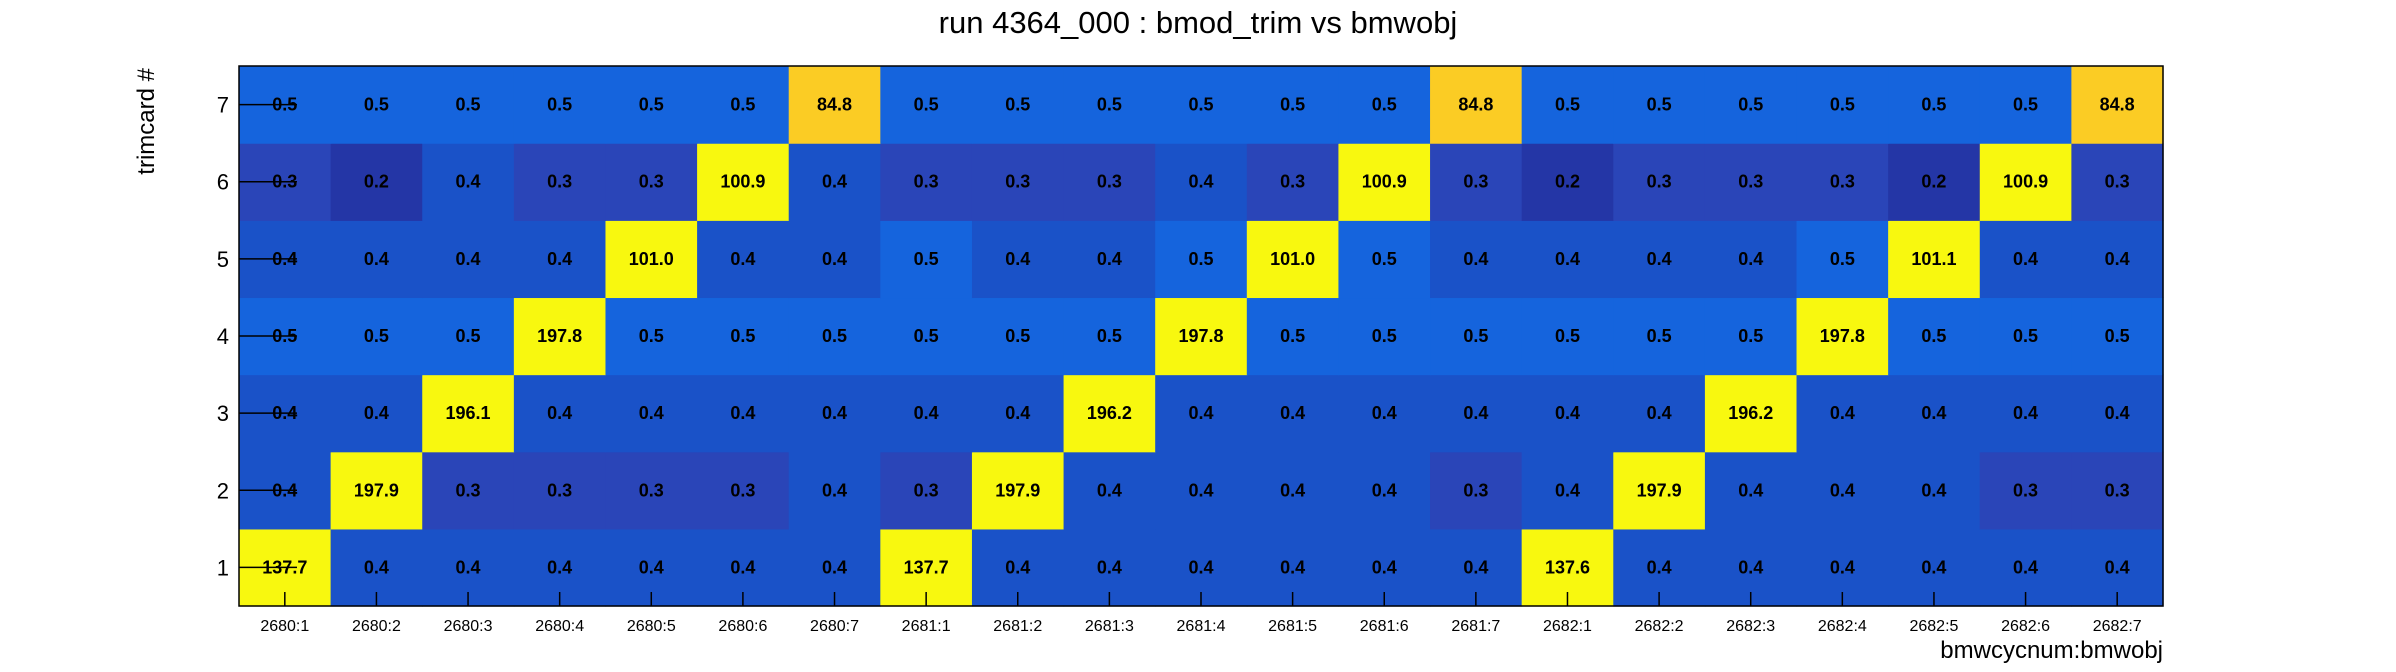 Image resolution: width=2396 pixels, height=672 pixels. Describe the element at coordinates (284, 626) in the screenshot. I see `x-tick-label: 2680:1` at that location.